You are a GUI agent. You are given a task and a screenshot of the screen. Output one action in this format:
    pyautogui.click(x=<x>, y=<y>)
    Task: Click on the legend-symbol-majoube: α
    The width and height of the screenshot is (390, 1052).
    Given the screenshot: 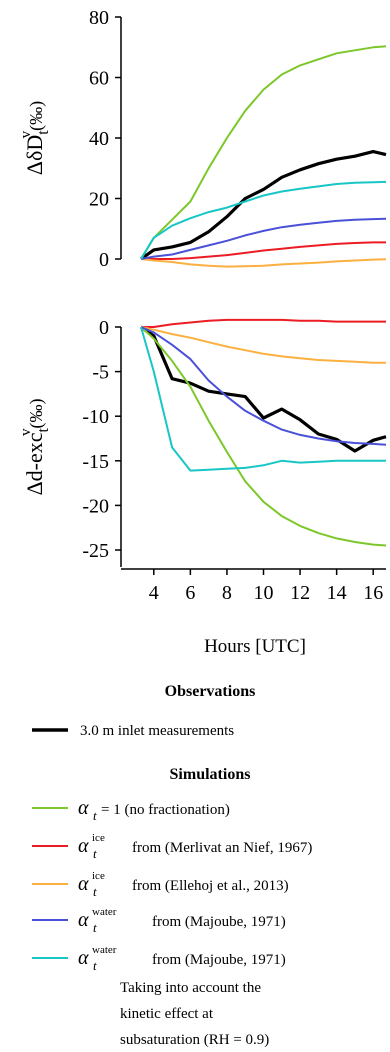 What is the action you would take?
    pyautogui.click(x=83, y=920)
    